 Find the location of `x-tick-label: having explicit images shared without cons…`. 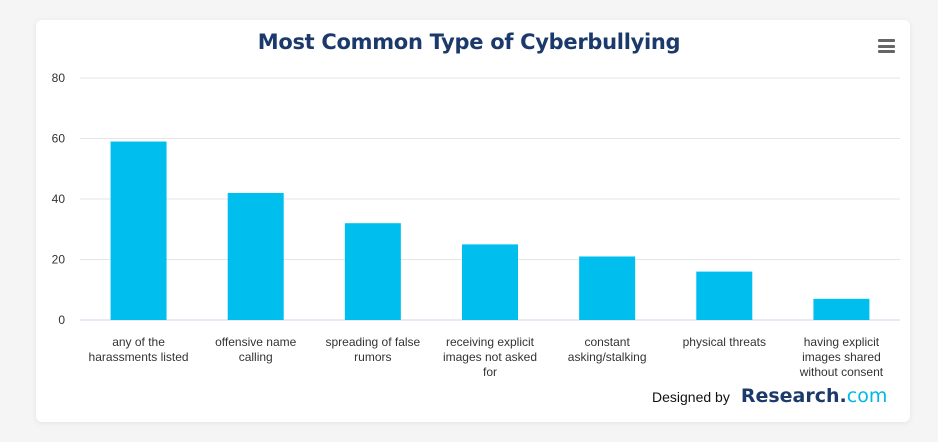

x-tick-label: having explicit images shared without cons… is located at coordinates (841, 357).